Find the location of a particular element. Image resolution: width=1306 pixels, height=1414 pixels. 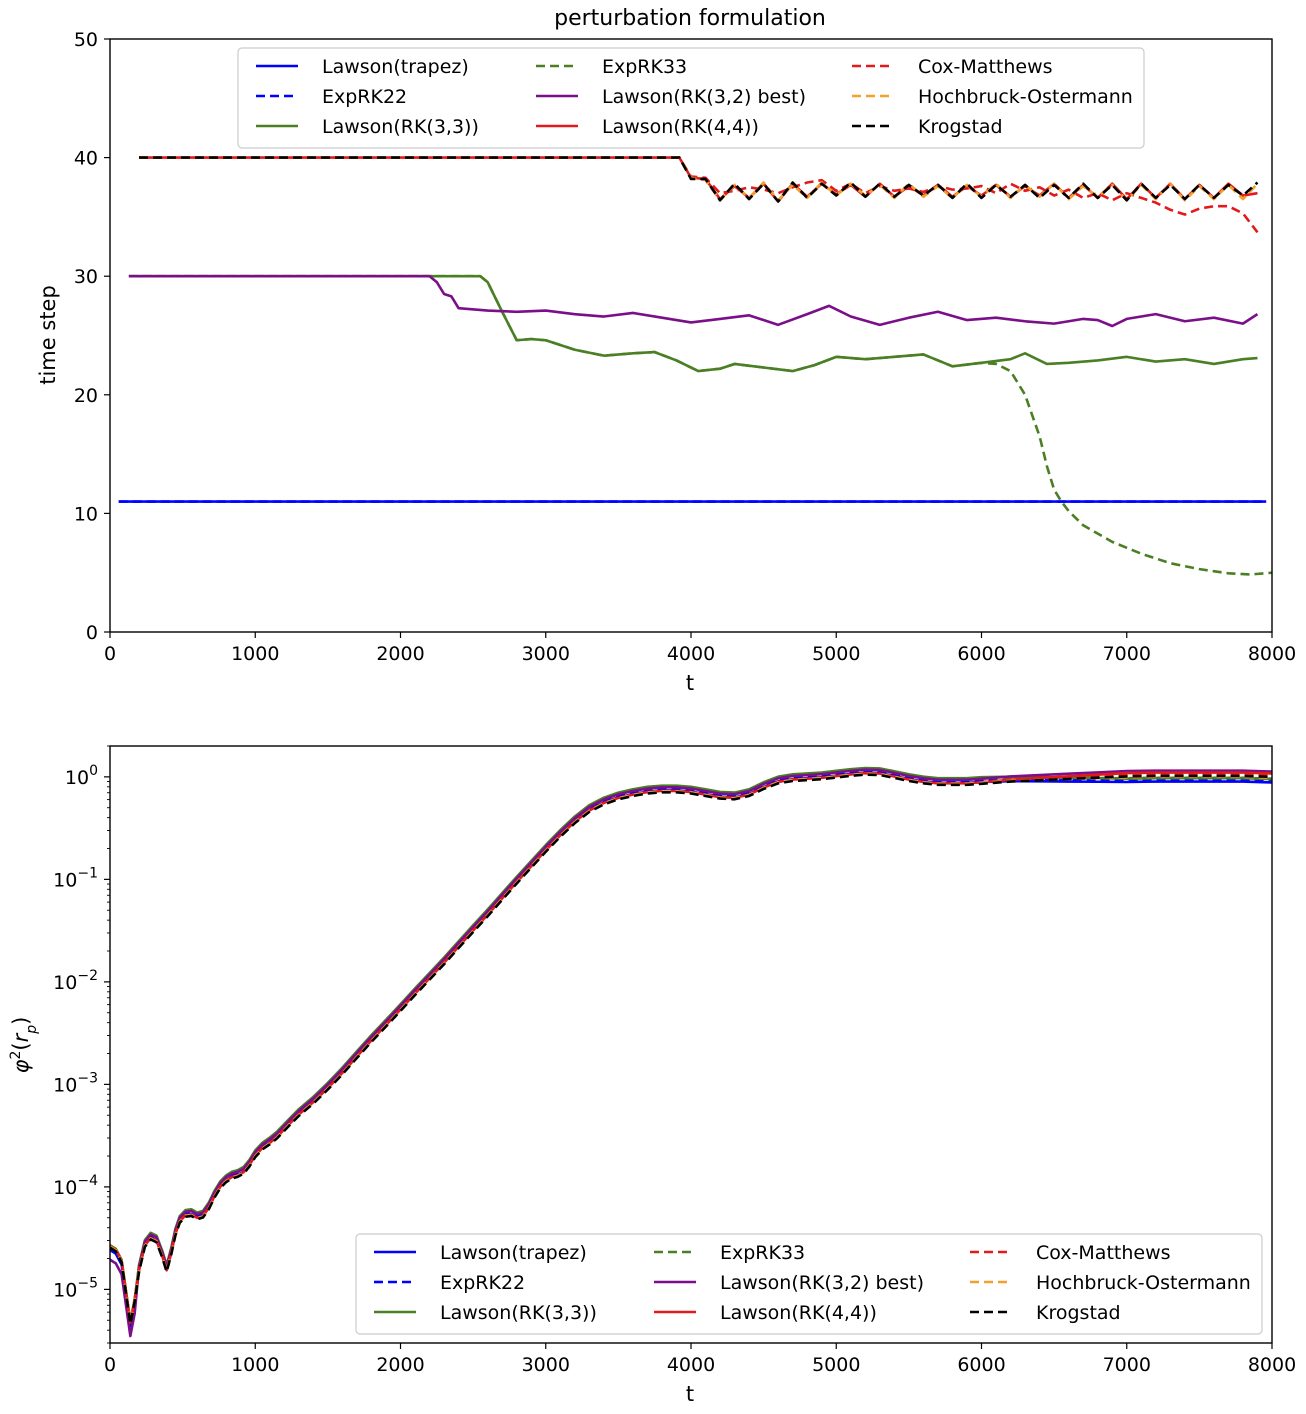

bottom-legend-label-lawson-rk-3-3: Lawson(RK(3,3)) is located at coordinates (518, 1313).